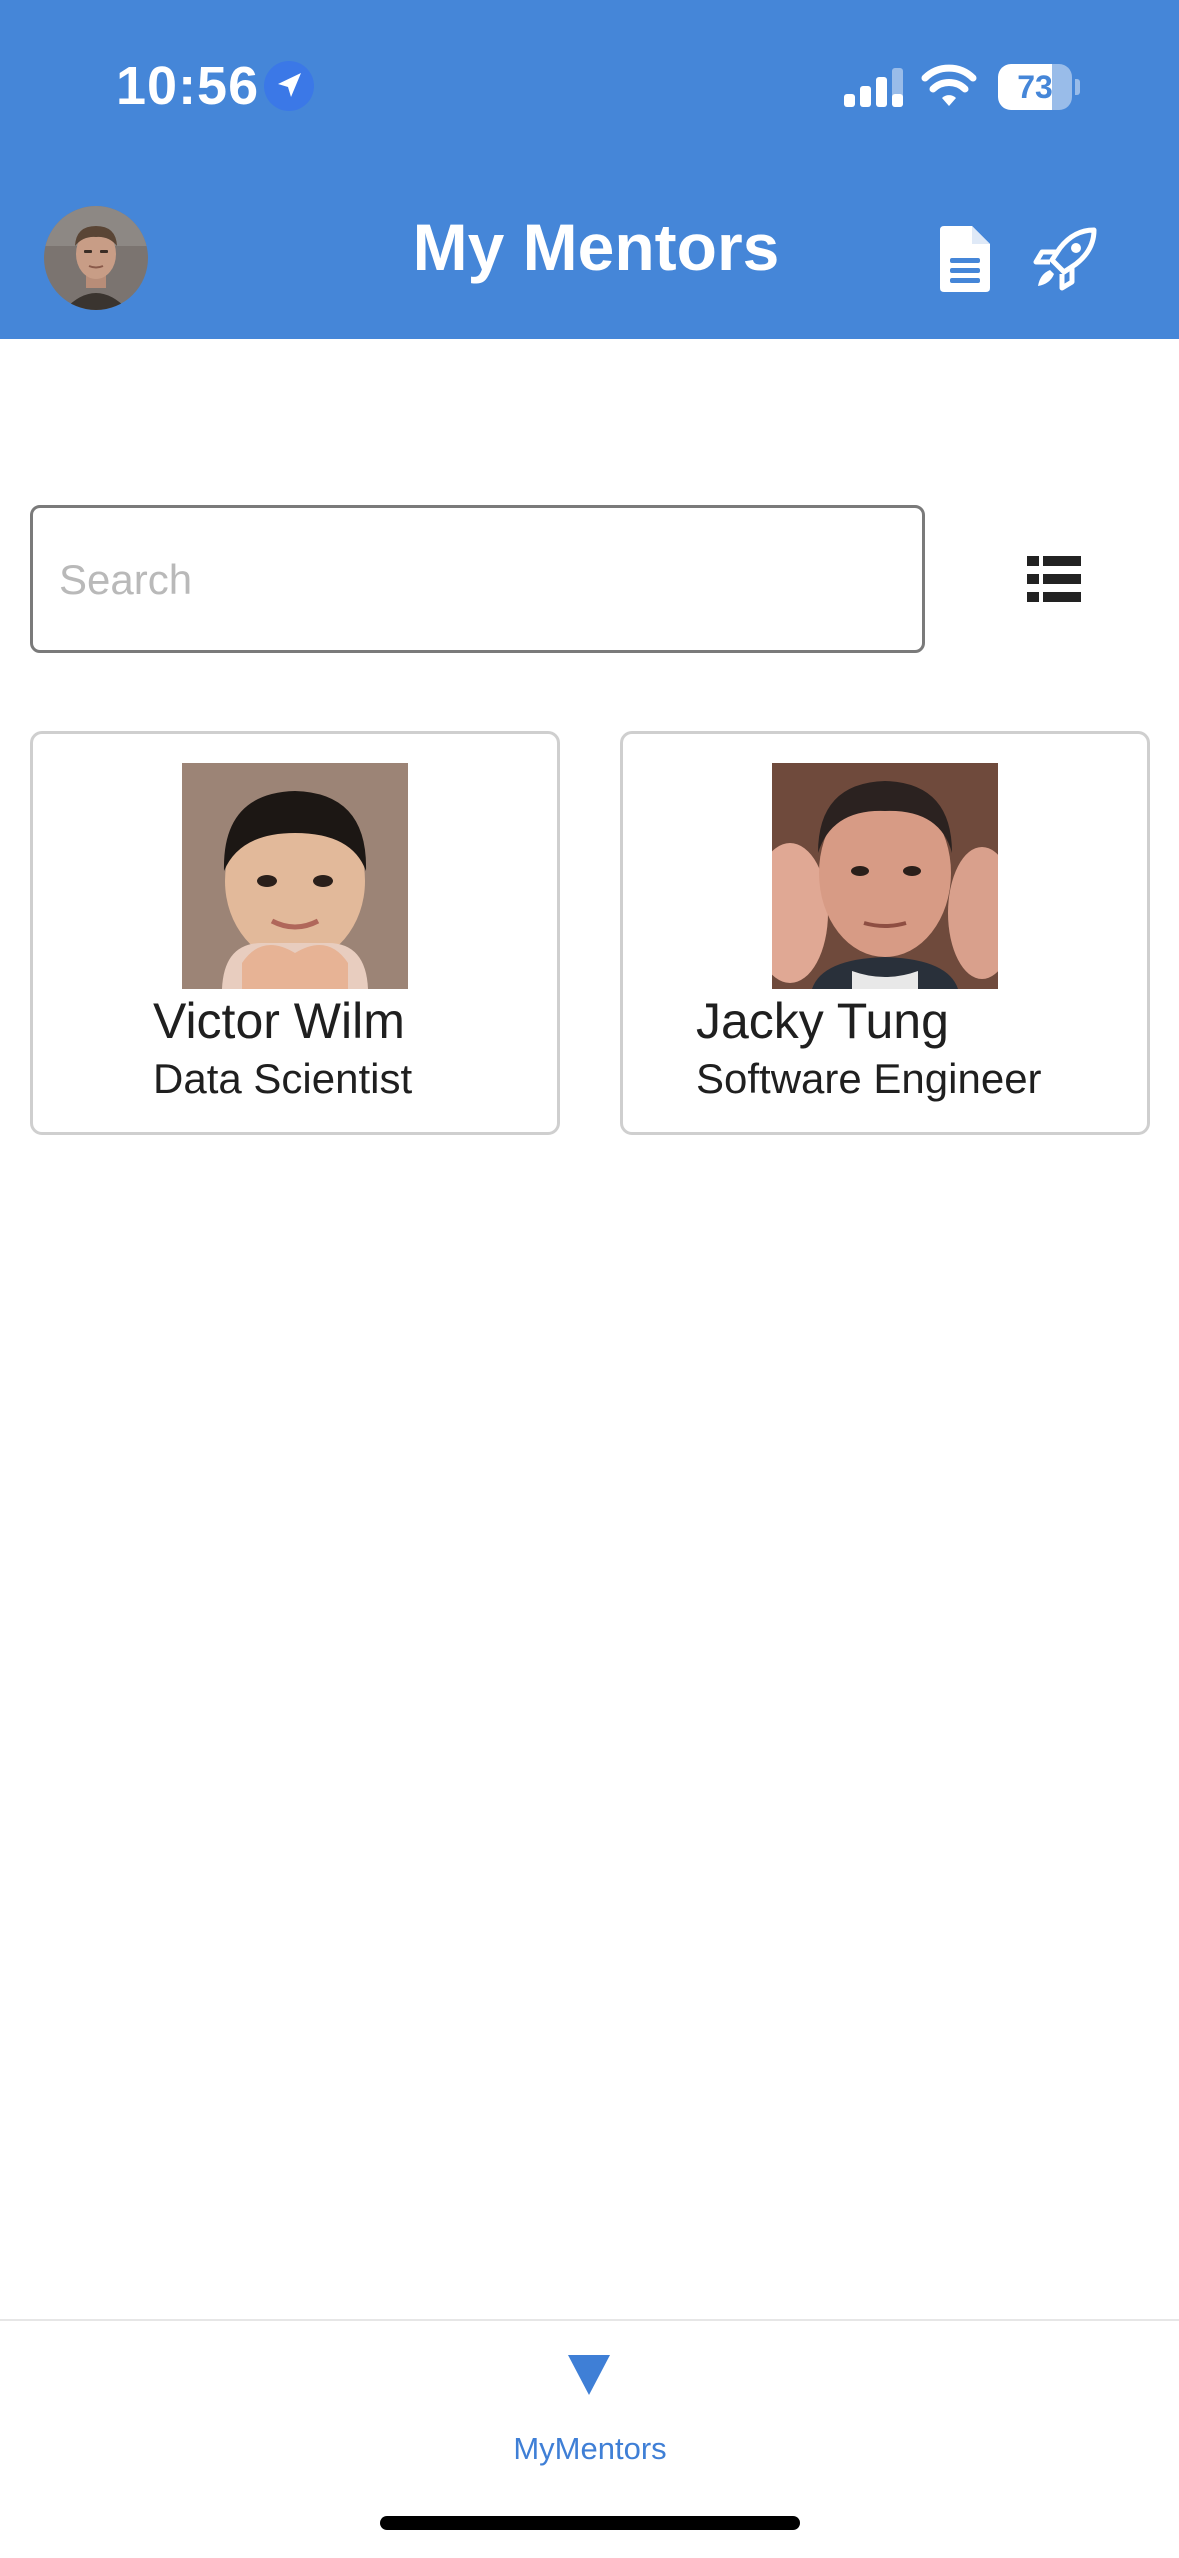  What do you see at coordinates (279, 1021) in the screenshot?
I see `mentor-name: Victor Wilm` at bounding box center [279, 1021].